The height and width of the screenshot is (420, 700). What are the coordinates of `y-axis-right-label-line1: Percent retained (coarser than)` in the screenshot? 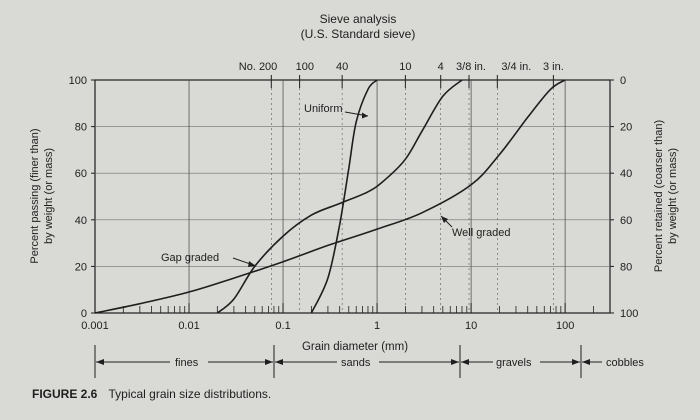 It's located at (659, 196).